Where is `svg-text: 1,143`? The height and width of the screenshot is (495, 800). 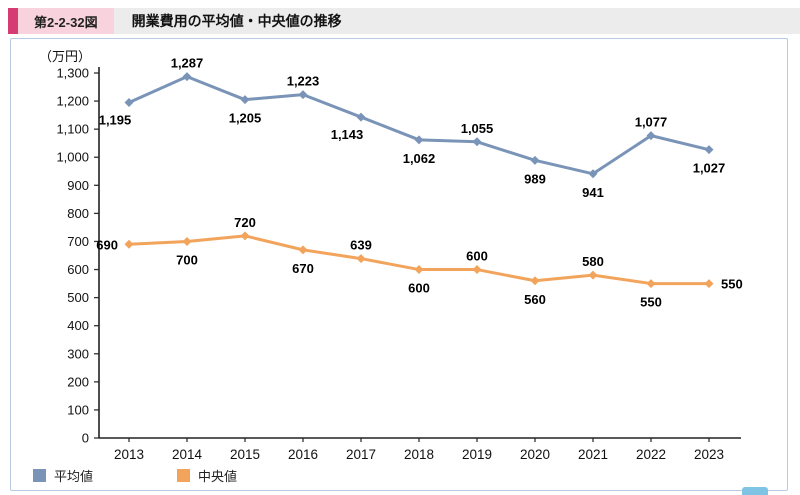 svg-text: 1,143 is located at coordinates (347, 134).